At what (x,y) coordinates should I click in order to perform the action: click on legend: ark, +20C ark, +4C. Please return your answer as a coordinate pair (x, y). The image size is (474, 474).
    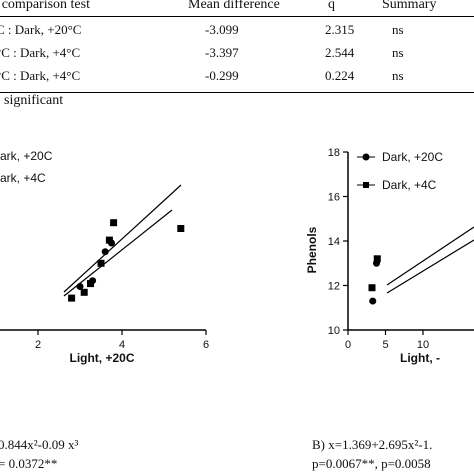
    Looking at the image, I should click on (26, 167).